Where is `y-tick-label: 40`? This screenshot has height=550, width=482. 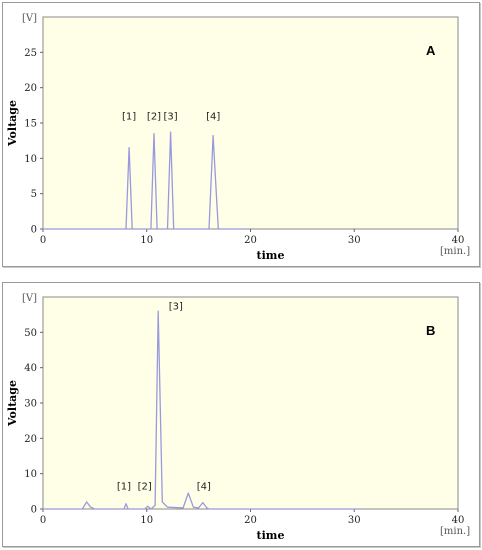 y-tick-label: 40 is located at coordinates (30, 368).